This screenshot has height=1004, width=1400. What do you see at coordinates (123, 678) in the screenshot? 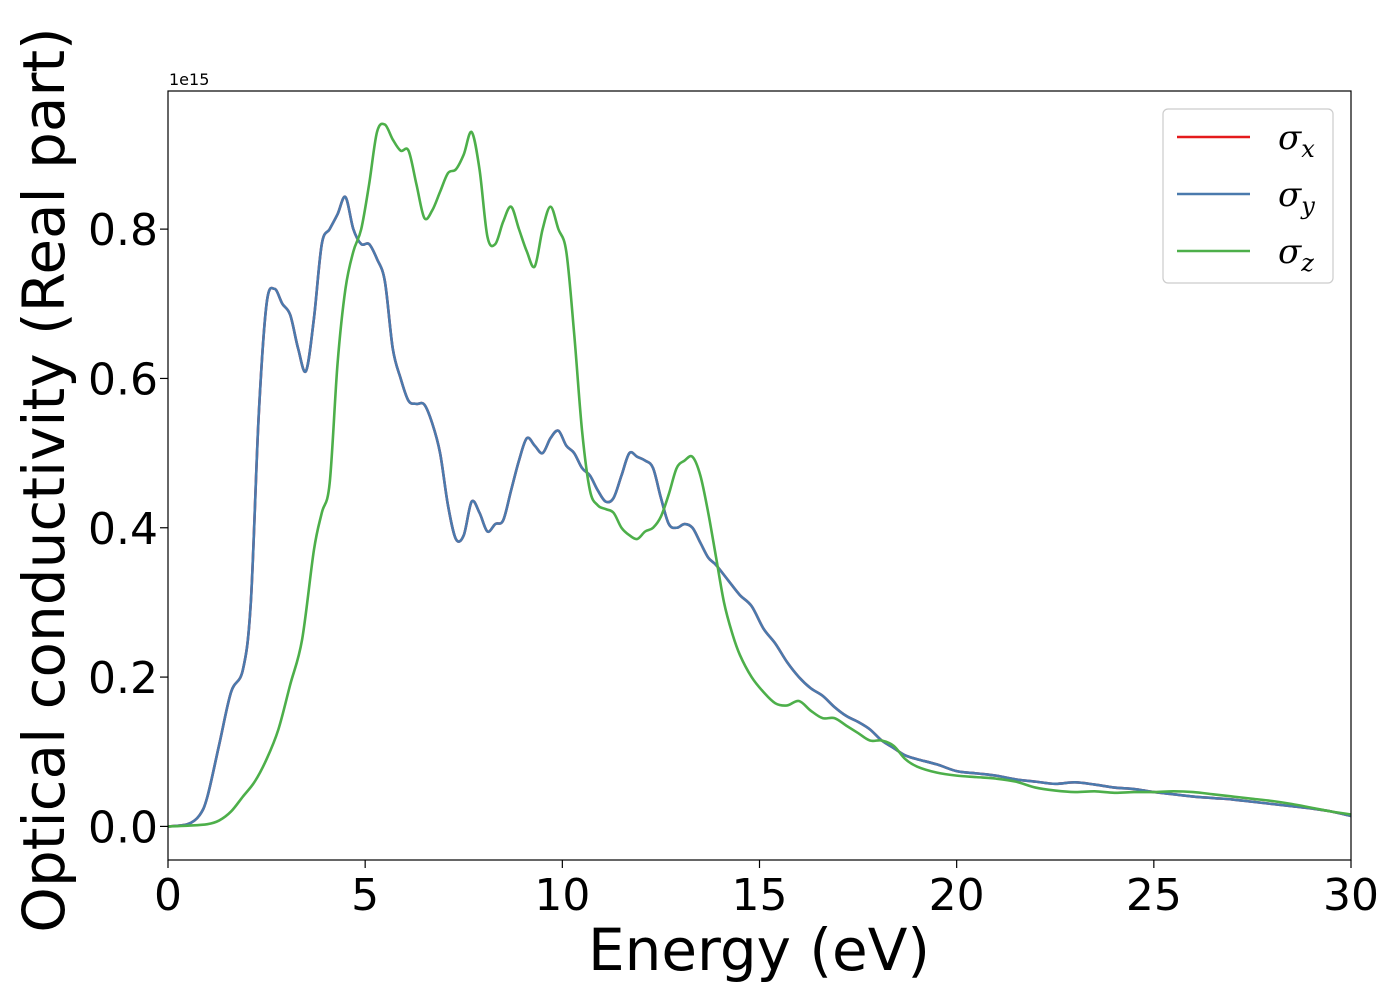
I see `y-tick-label: 0.2` at bounding box center [123, 678].